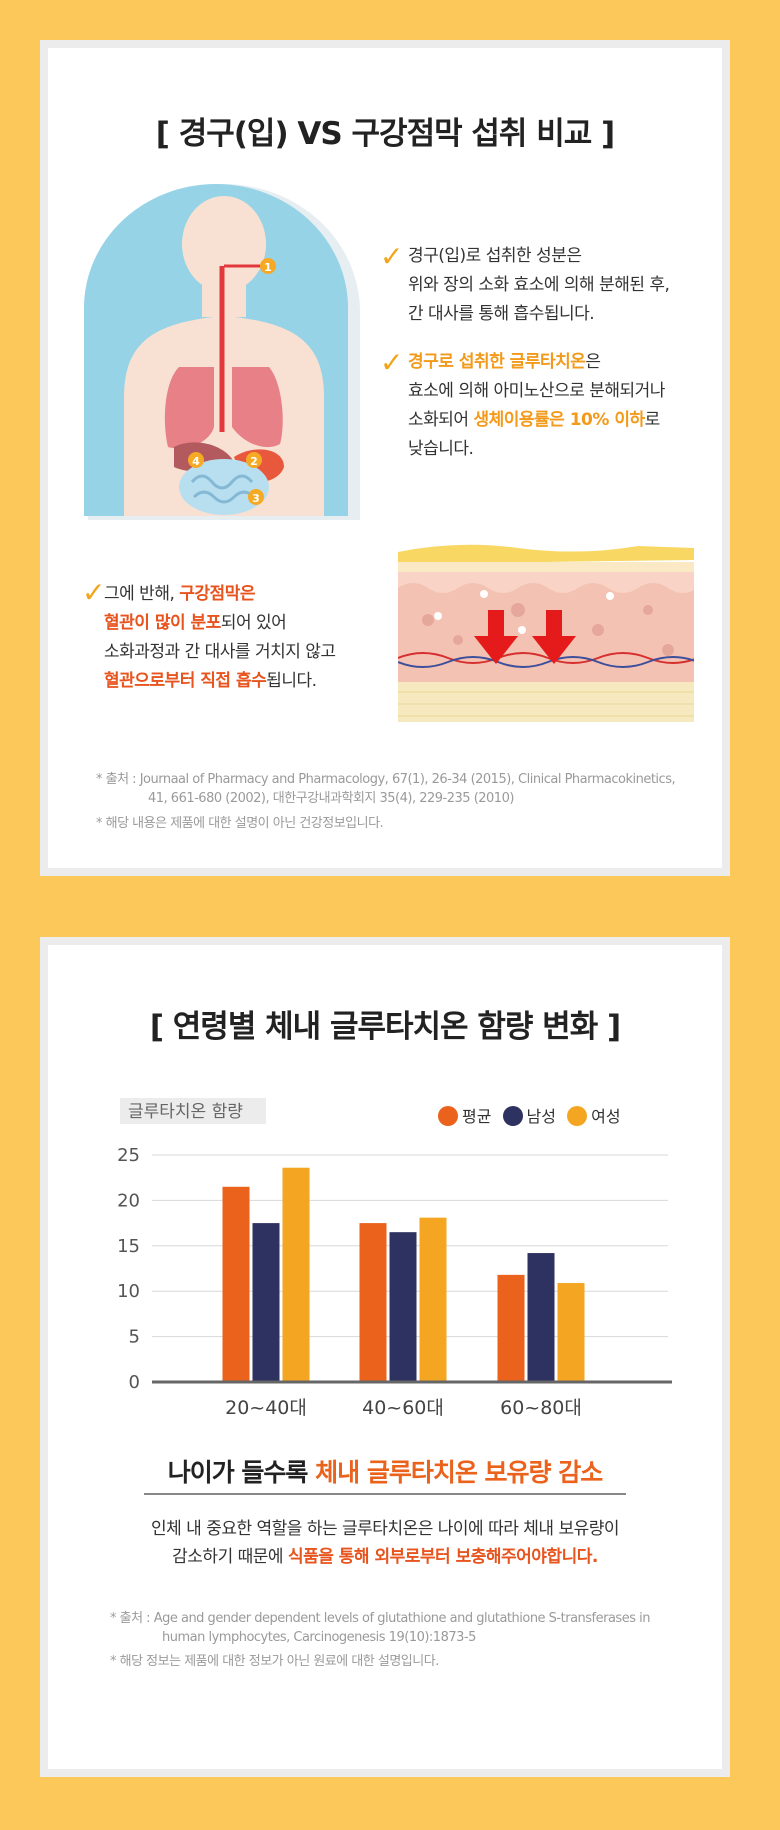 This screenshot has height=1830, width=780. Describe the element at coordinates (128, 1291) in the screenshot. I see `y-tick-label: 10` at that location.